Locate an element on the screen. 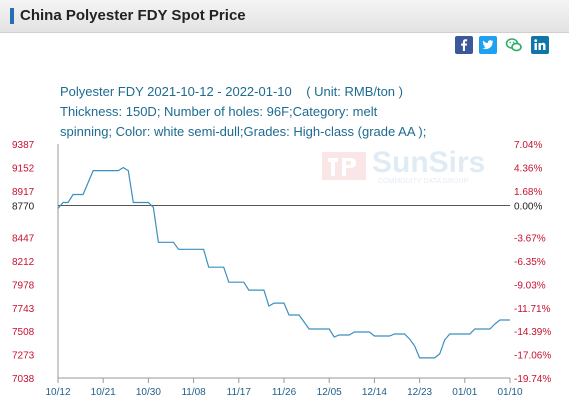  left-tick-label: 8917 is located at coordinates (23, 192).